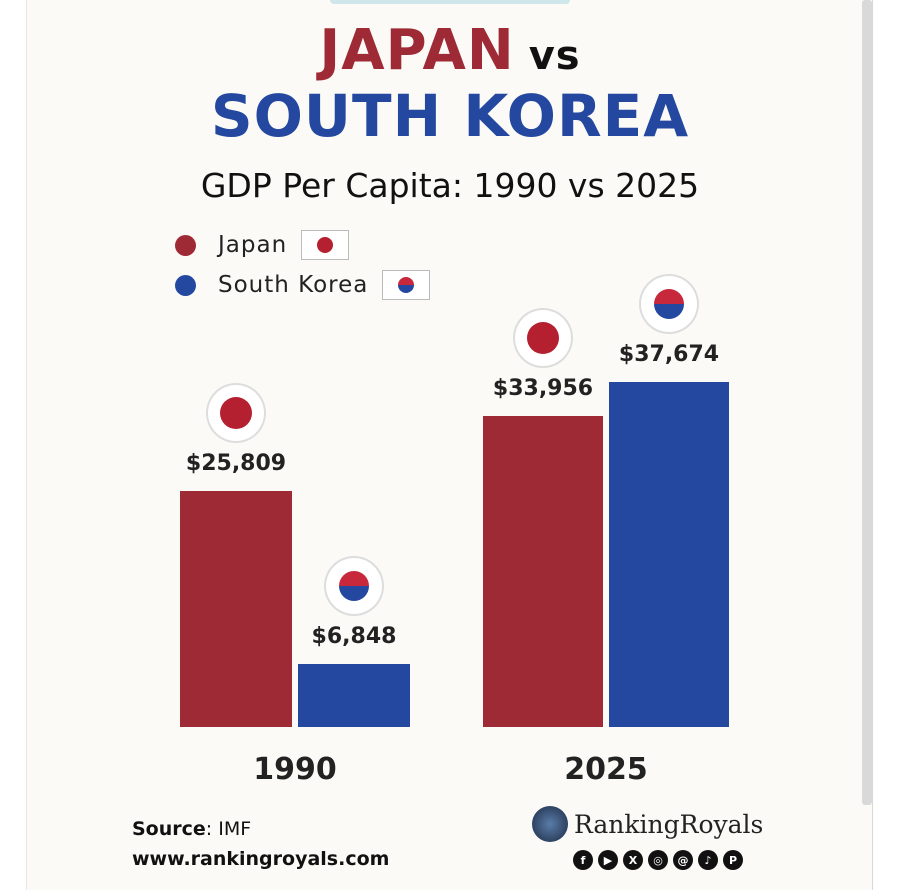 Image resolution: width=900 pixels, height=890 pixels. Describe the element at coordinates (543, 389) in the screenshot. I see `data-label: $33,956` at that location.